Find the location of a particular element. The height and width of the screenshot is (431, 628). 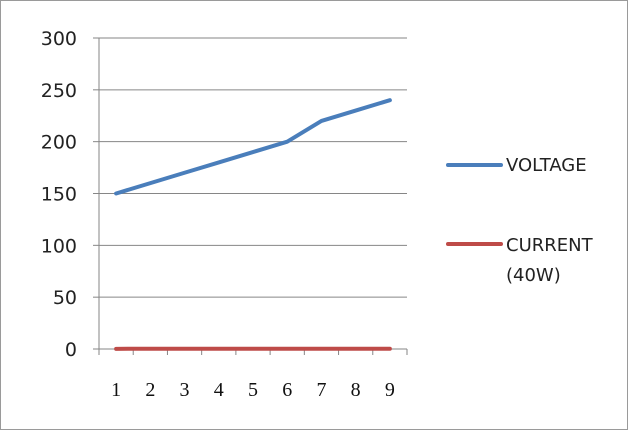

legend-label-0: VOLTAGE is located at coordinates (546, 165).